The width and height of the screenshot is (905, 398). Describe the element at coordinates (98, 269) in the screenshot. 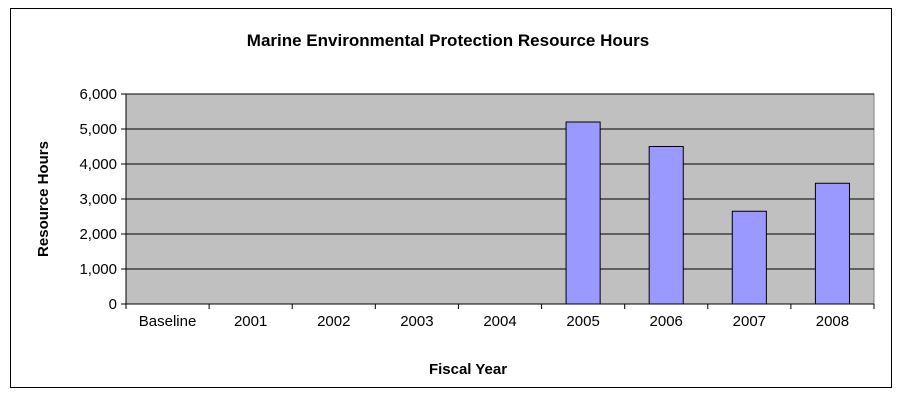

I see `y-tick-label: 1,000` at that location.